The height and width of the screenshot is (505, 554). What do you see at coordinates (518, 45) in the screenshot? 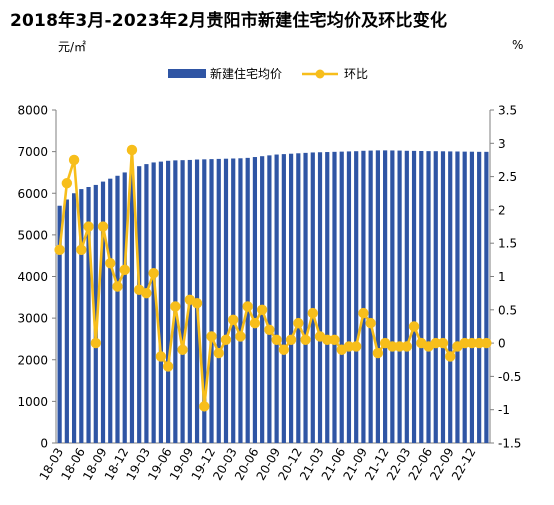
I see `right-axis-unit: %` at bounding box center [518, 45].